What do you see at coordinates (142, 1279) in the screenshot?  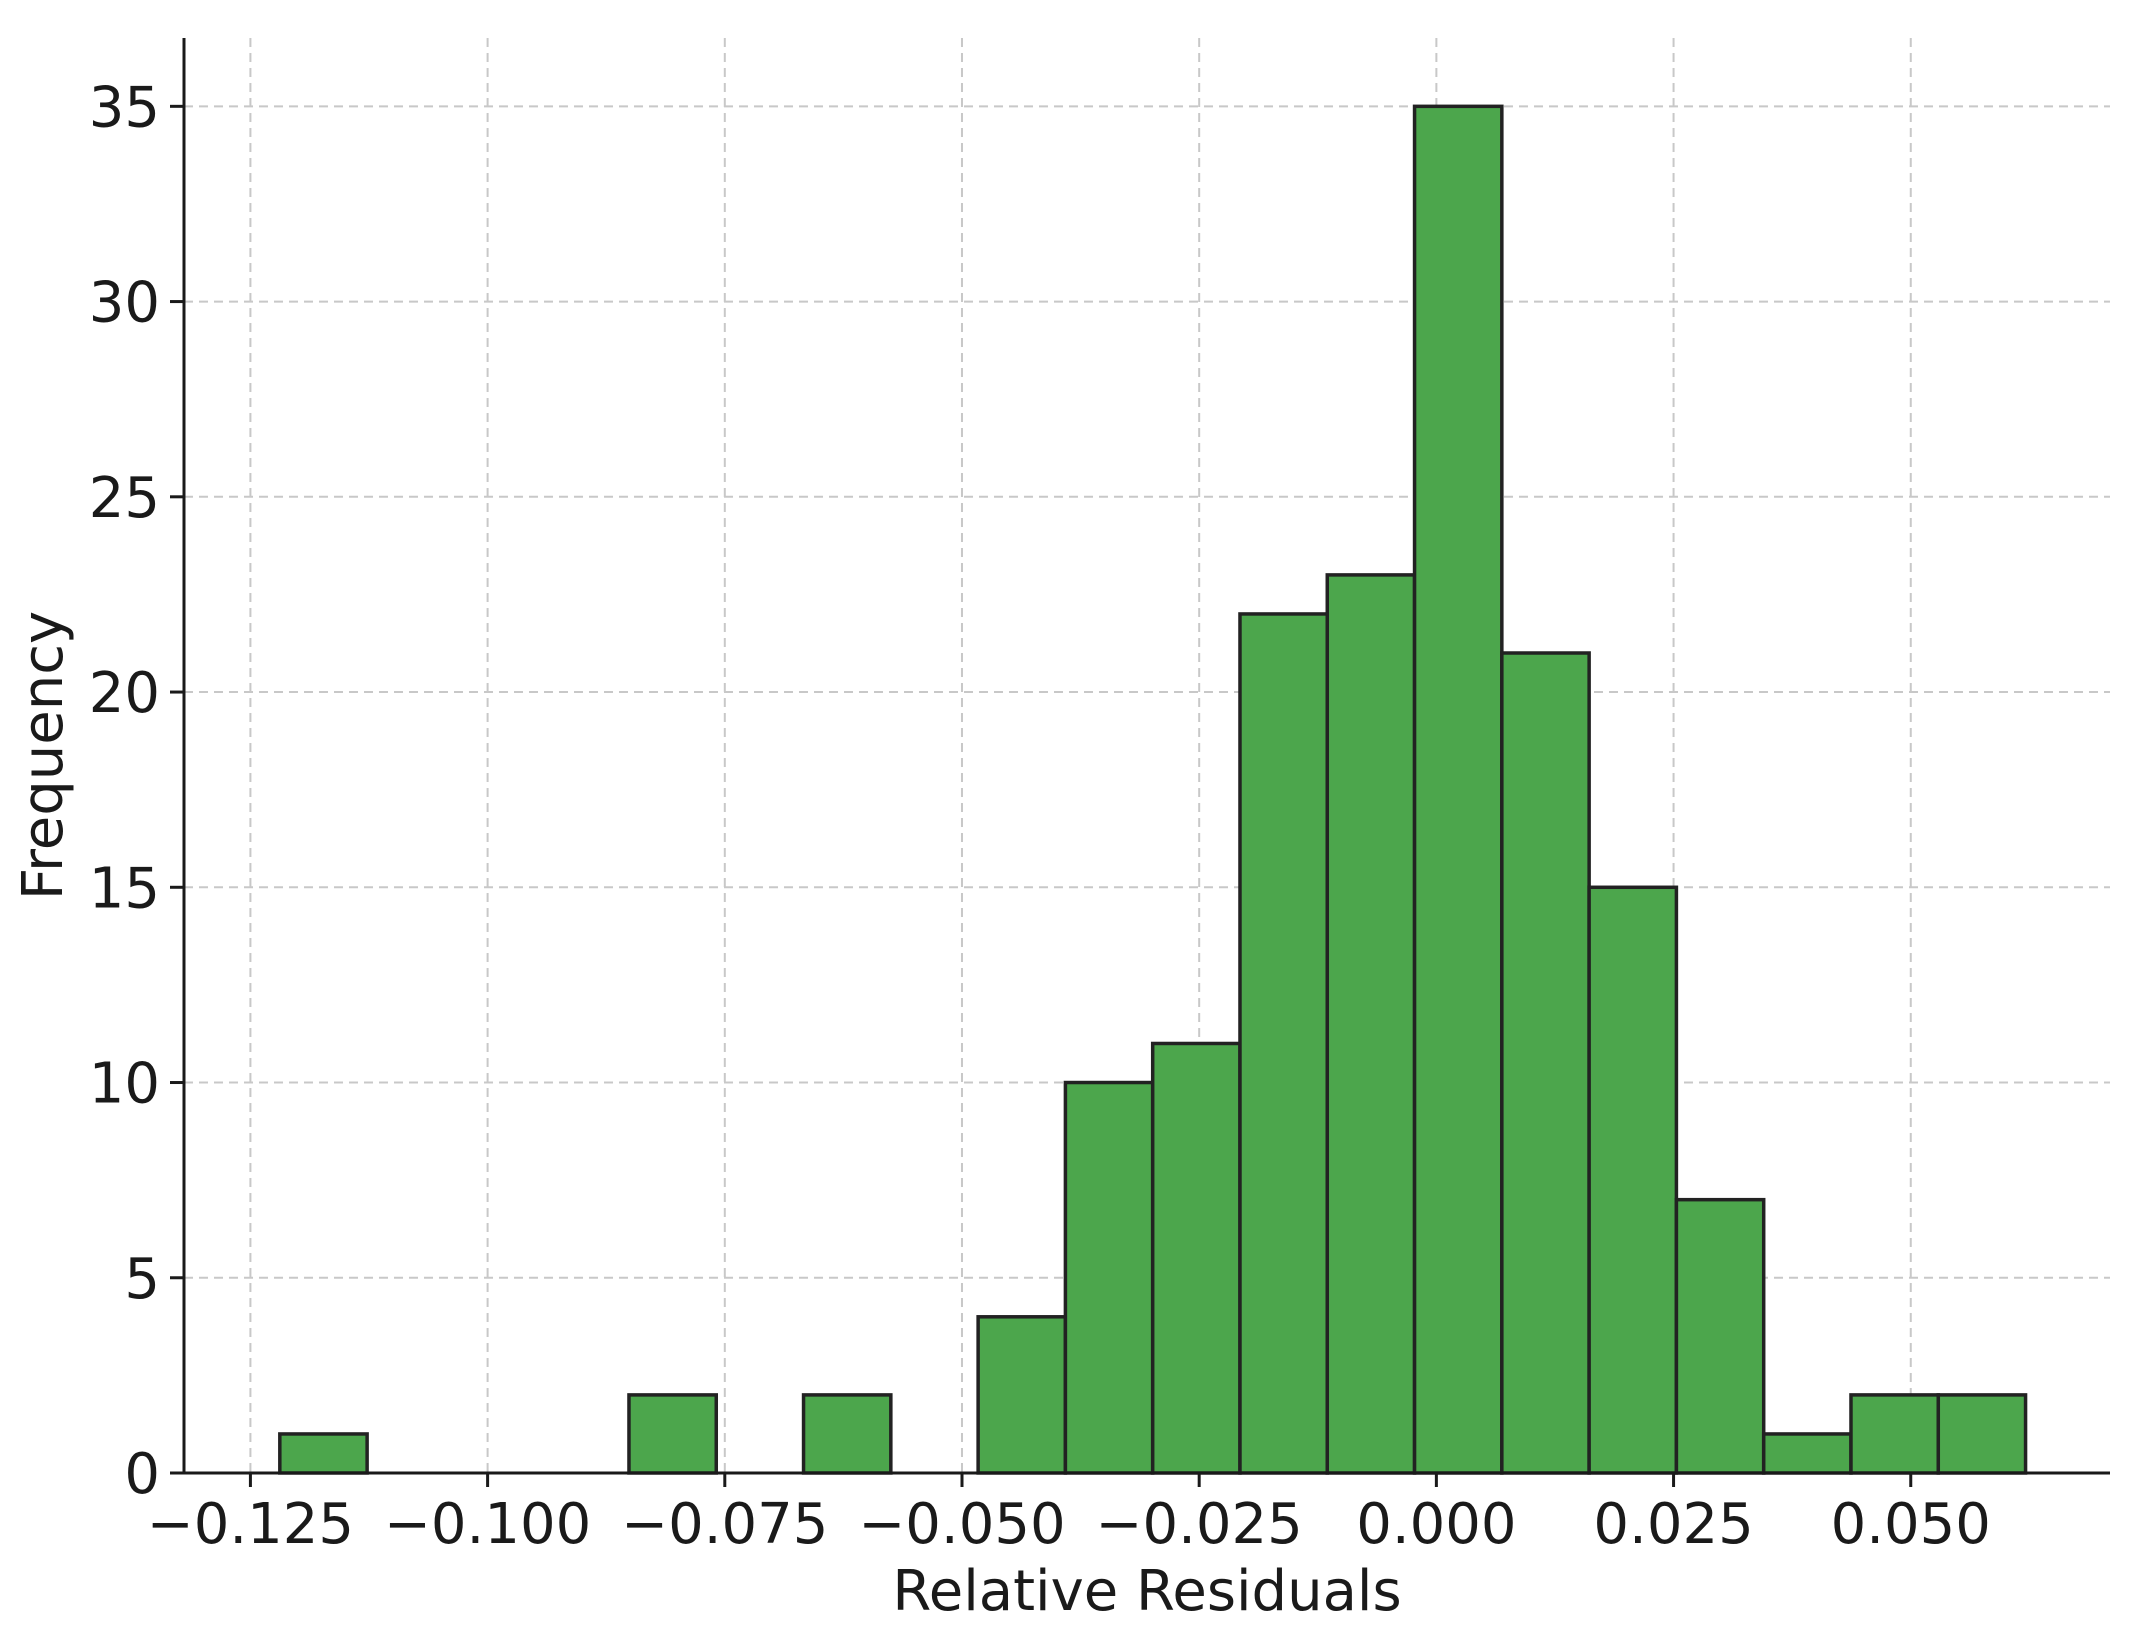 I see `y-tick-label: 5` at bounding box center [142, 1279].